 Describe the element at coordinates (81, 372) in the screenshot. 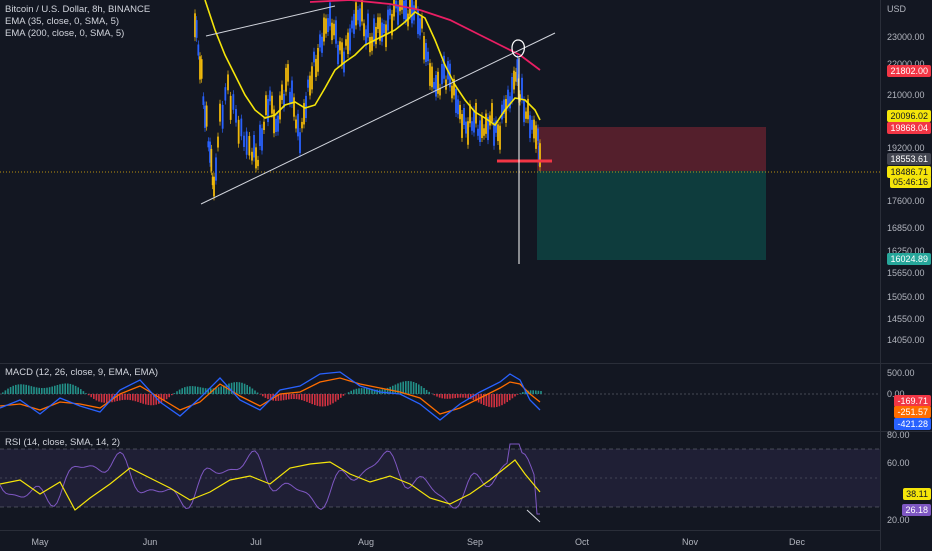

I see `macd-title: MACD (12, 26, close, 9, EMA, EMA)` at that location.